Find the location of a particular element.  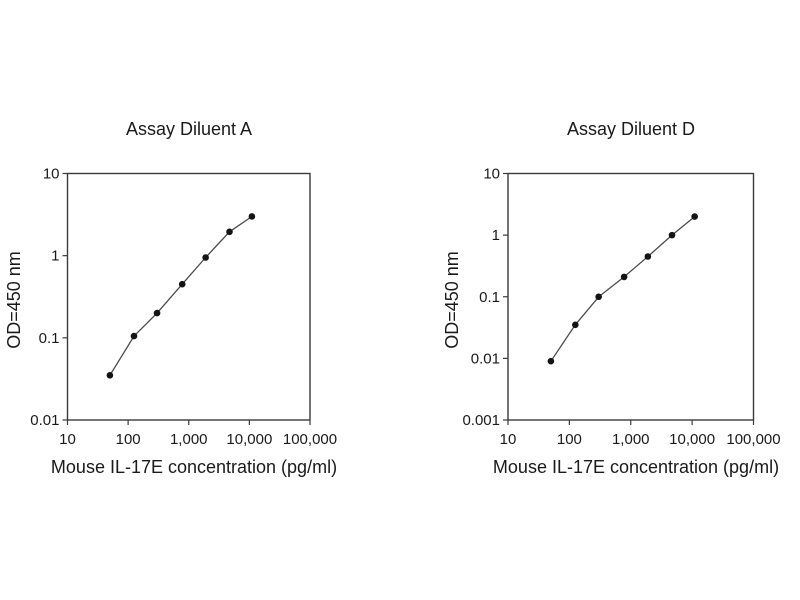

chart-d-y-axis-title: OD=450 nm is located at coordinates (452, 300).